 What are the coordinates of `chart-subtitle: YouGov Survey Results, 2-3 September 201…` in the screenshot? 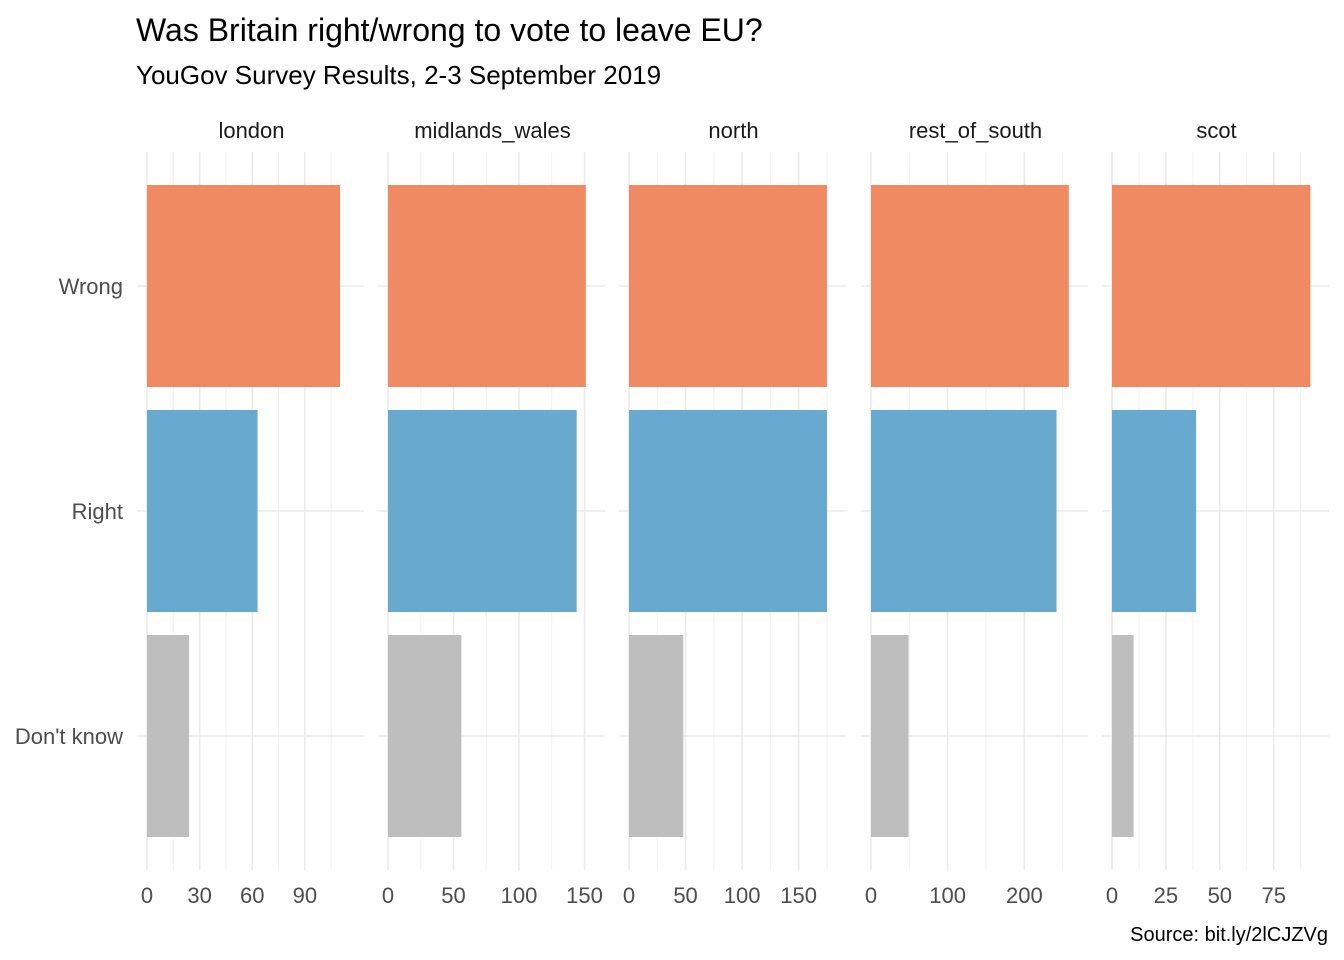 It's located at (398, 75).